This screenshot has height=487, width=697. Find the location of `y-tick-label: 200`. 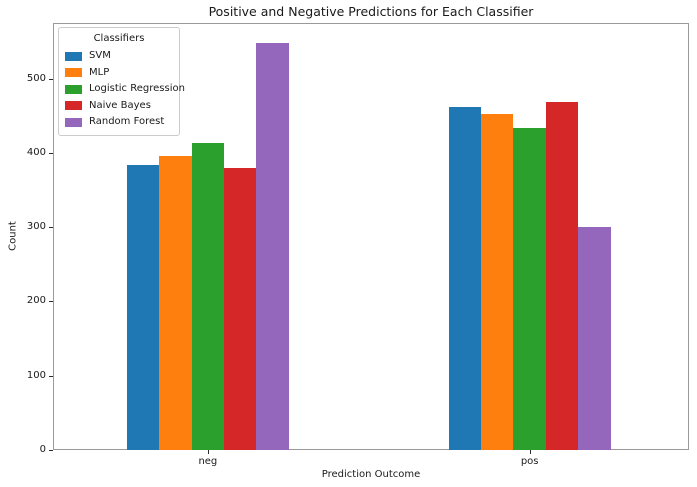

y-tick-label: 200 is located at coordinates (36, 301).